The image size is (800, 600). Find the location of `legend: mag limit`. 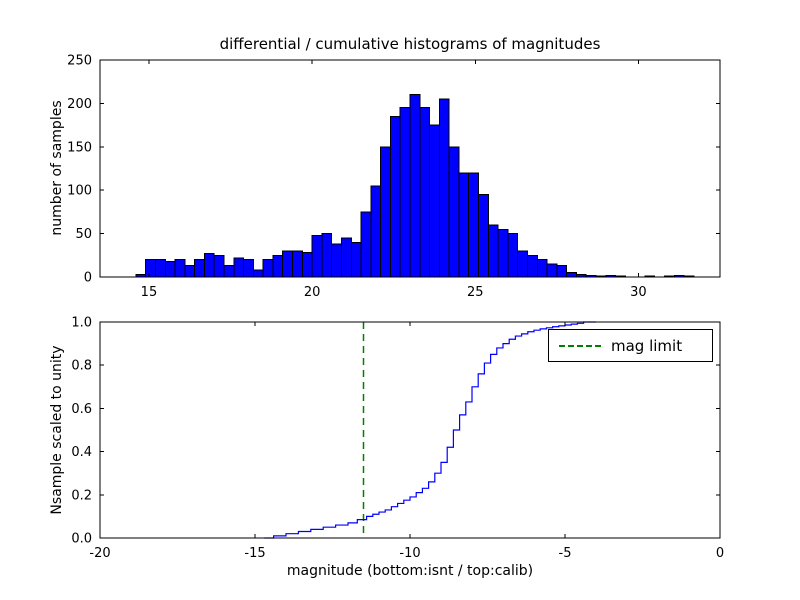

legend: mag limit is located at coordinates (630, 345).